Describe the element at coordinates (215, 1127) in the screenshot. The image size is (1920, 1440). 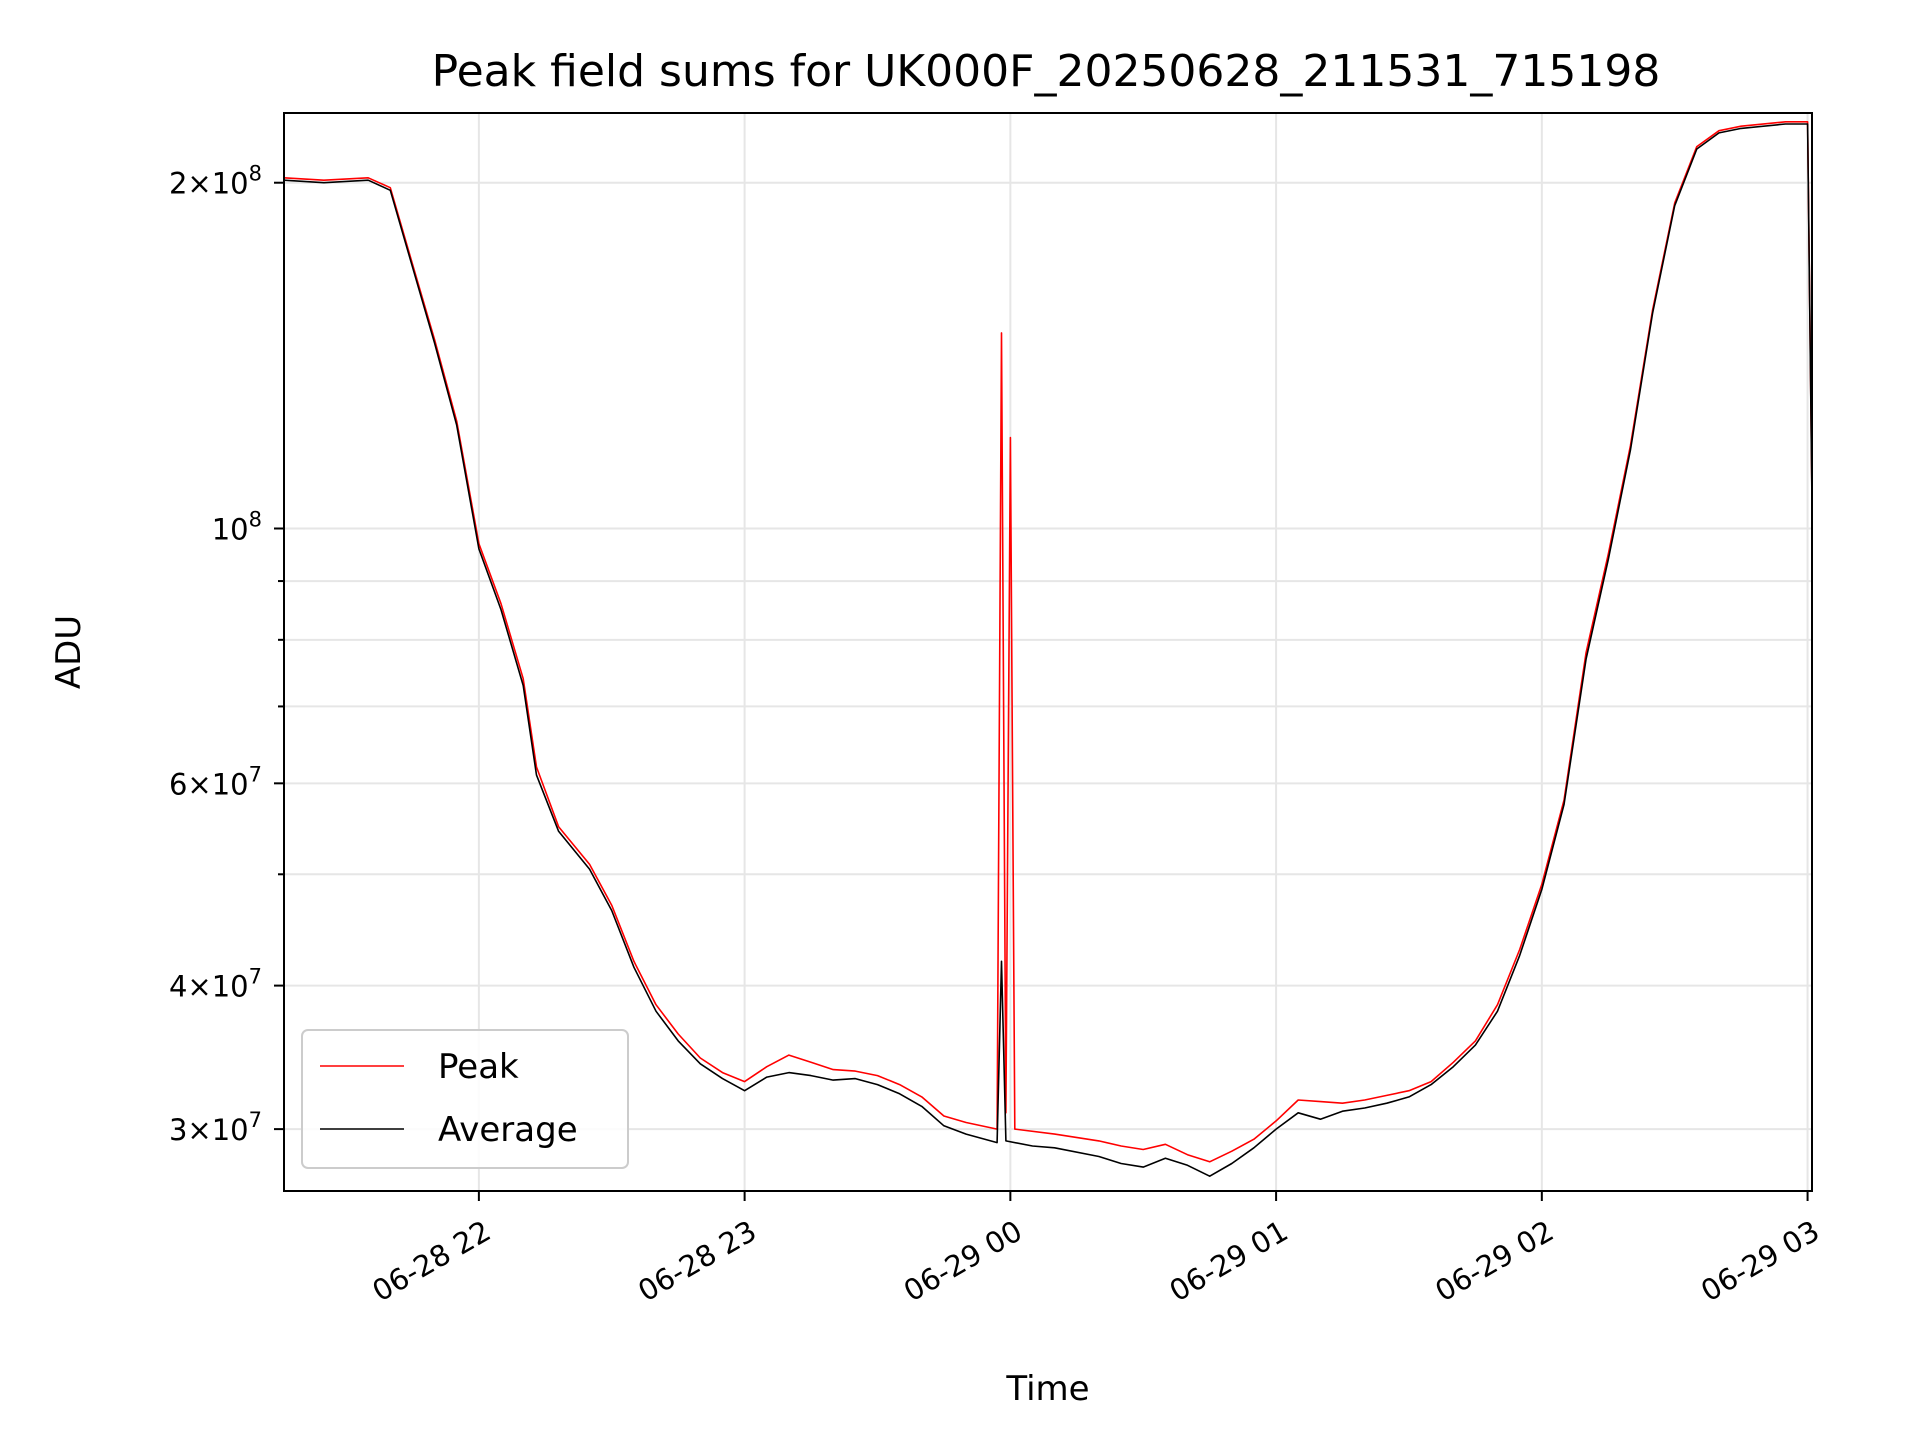
I see `y-tick-label: 3×107` at that location.